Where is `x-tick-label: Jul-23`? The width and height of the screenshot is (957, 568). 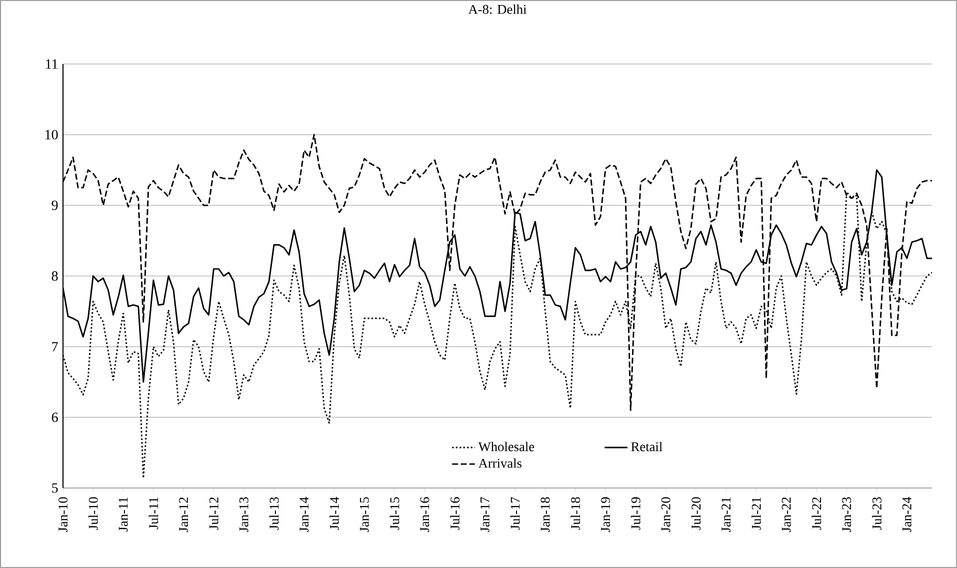 x-tick-label: Jul-23 is located at coordinates (877, 513).